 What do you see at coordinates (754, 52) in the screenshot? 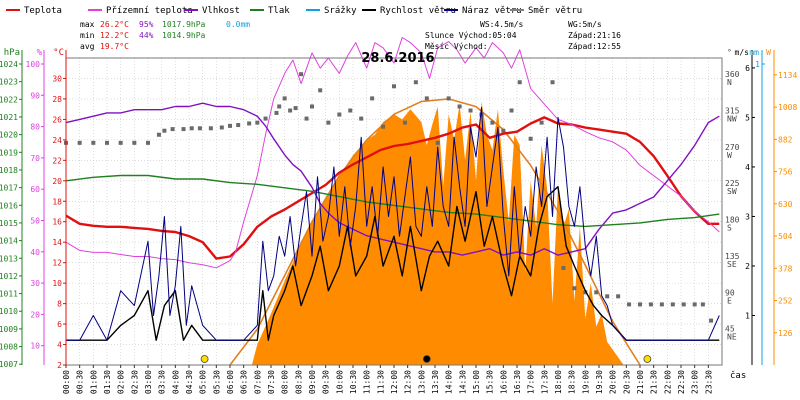
I see `axis-label-rain: mm` at bounding box center [754, 52].